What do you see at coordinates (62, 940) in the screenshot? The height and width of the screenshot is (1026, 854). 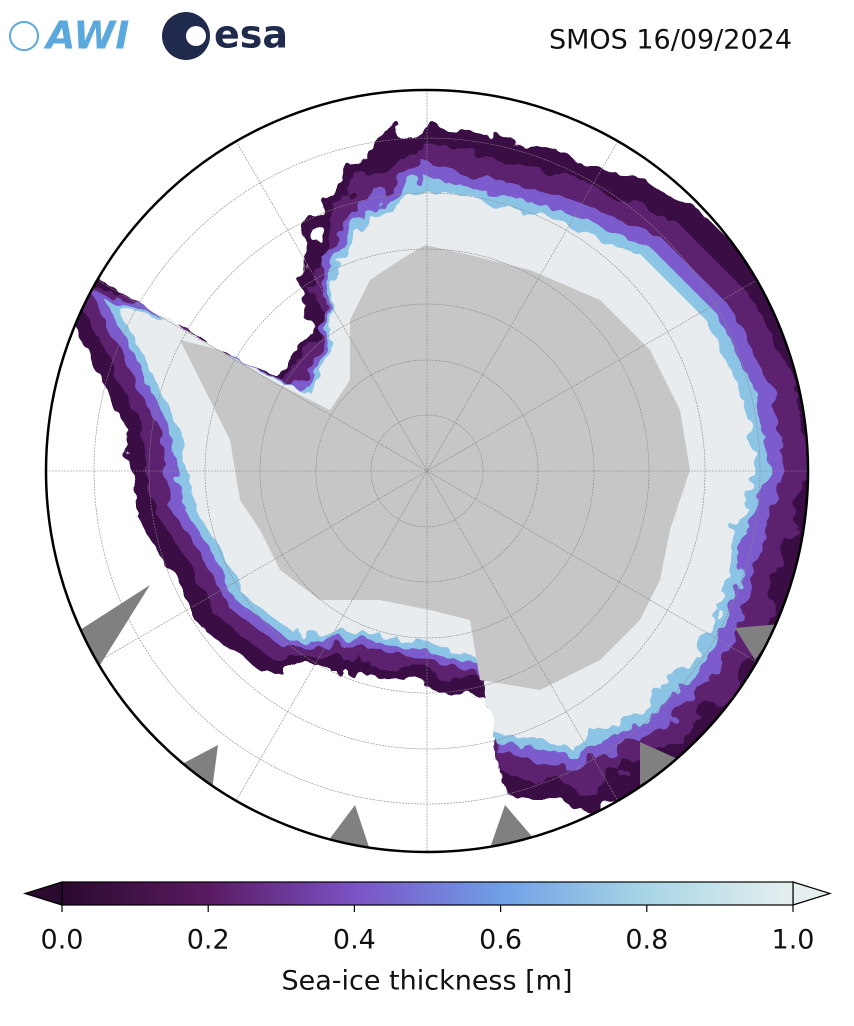 I see `colorbar-tick-label: 0.0` at bounding box center [62, 940].